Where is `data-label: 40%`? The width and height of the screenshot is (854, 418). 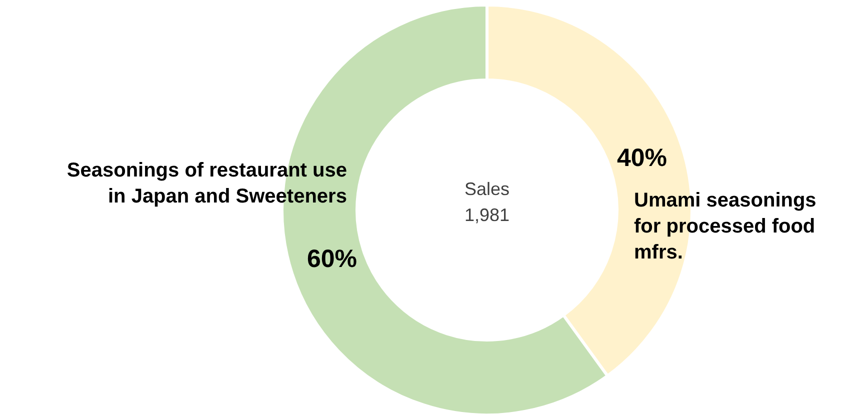
data-label: 40% is located at coordinates (642, 158).